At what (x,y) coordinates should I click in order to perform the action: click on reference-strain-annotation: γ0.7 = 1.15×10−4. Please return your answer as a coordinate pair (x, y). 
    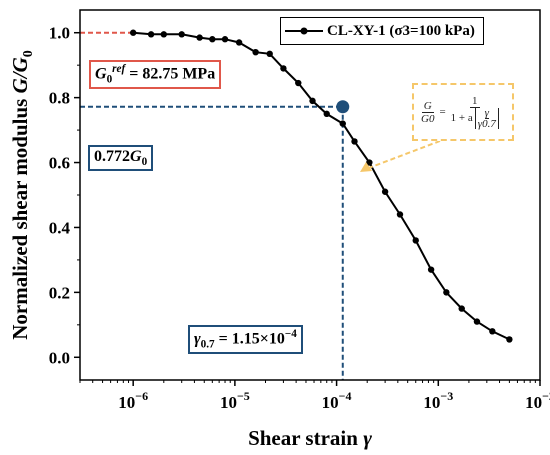
    Looking at the image, I should click on (245, 339).